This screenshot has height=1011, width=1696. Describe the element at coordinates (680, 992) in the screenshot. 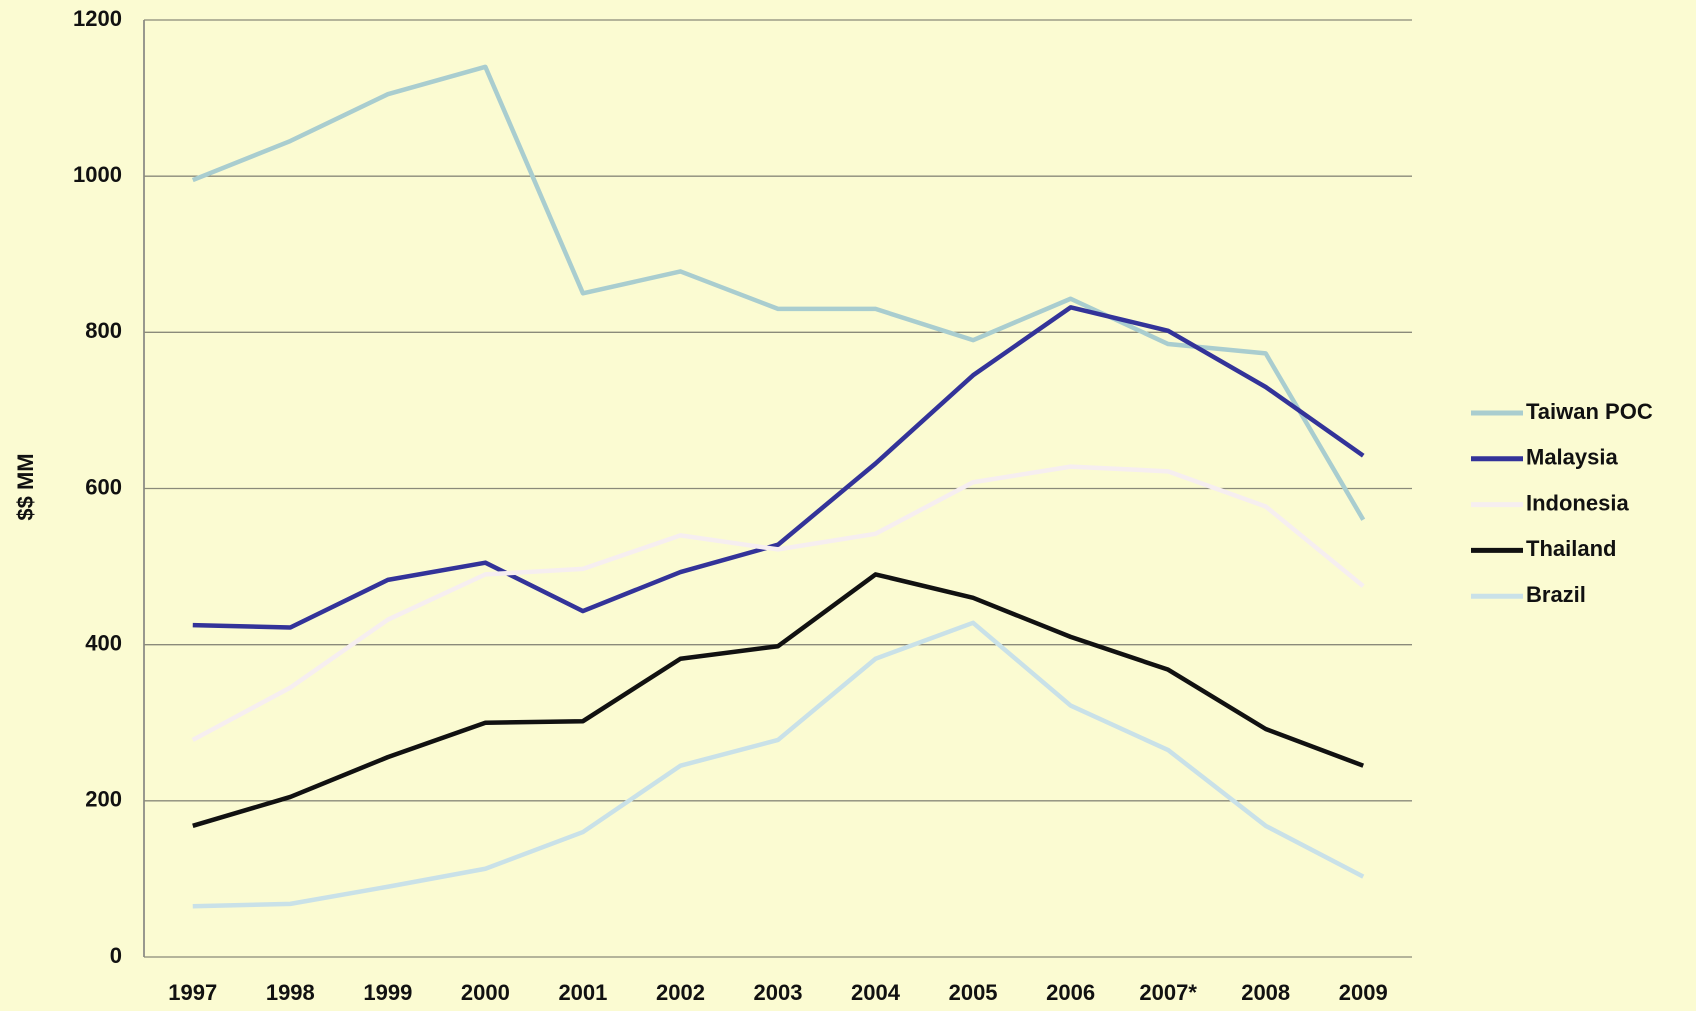

I see `x-tick-label: 2002` at that location.